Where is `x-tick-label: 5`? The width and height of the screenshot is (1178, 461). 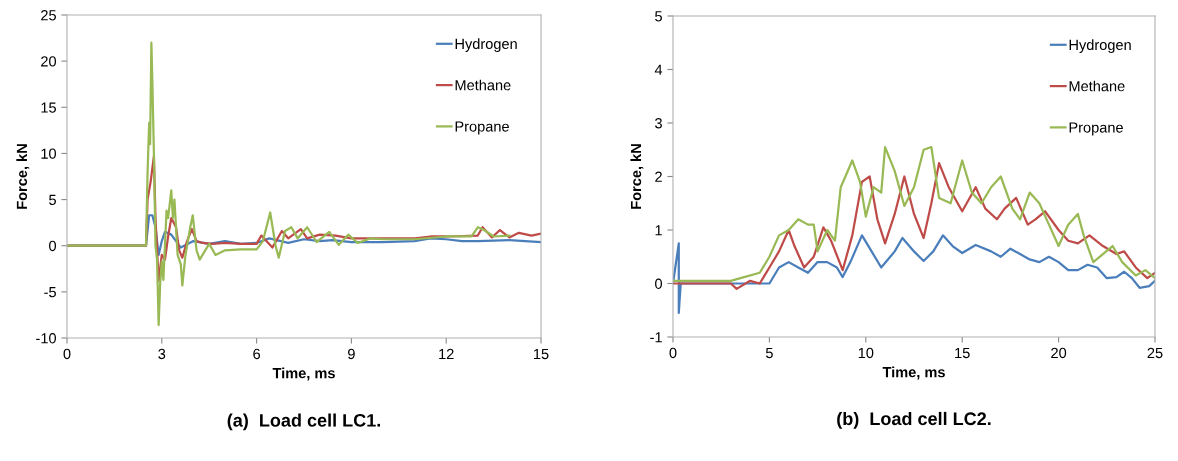 x-tick-label: 5 is located at coordinates (769, 353).